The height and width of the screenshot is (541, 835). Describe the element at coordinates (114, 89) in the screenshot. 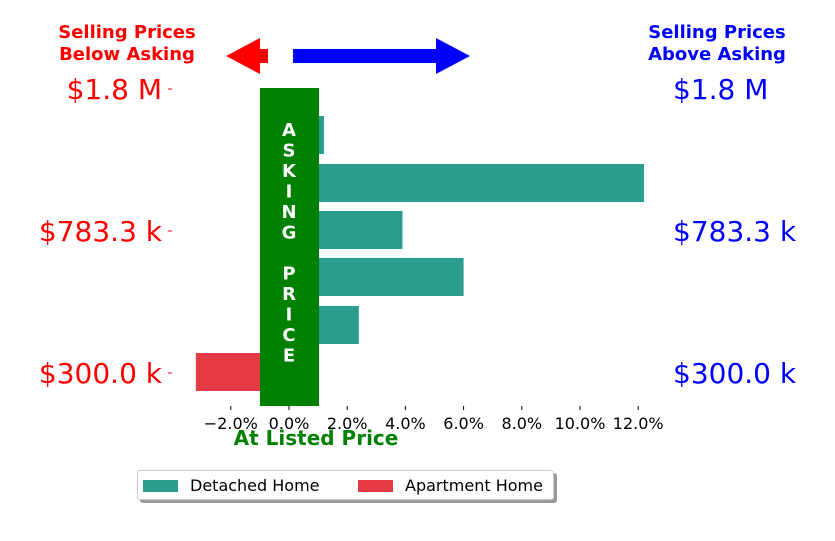

I see `left-price-label-top: $1.8 M` at that location.